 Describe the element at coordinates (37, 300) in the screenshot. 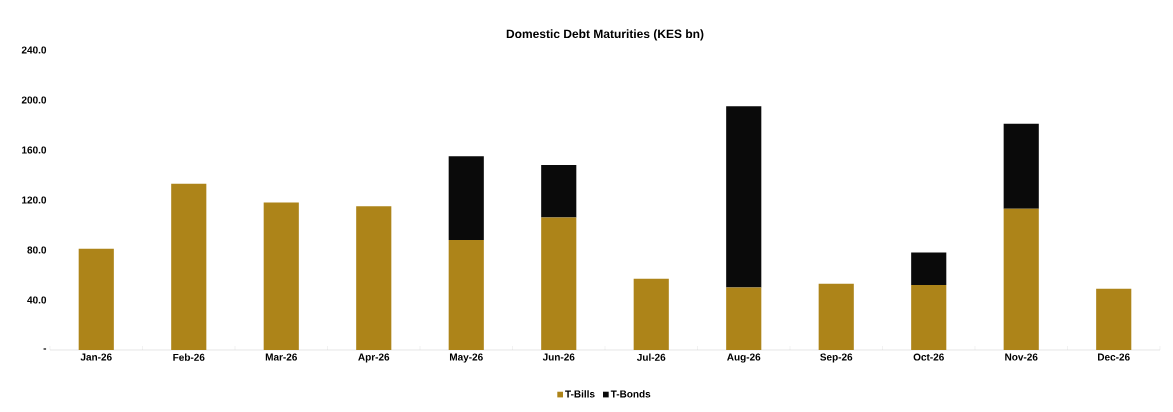

I see `y-tick-label: 40.0` at that location.